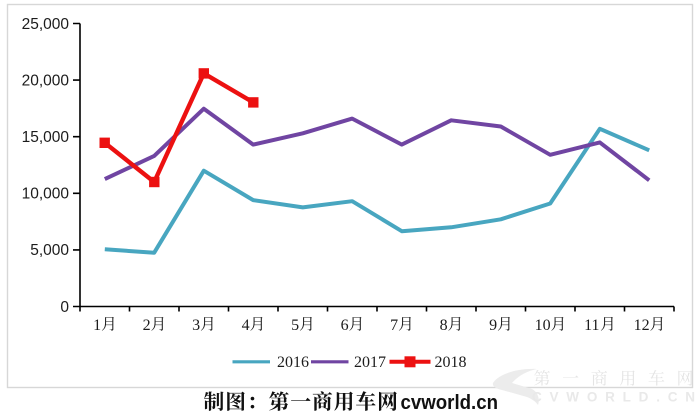 This screenshot has height=419, width=700. Describe the element at coordinates (295, 325) in the screenshot. I see `svg-text: 5` at that location.